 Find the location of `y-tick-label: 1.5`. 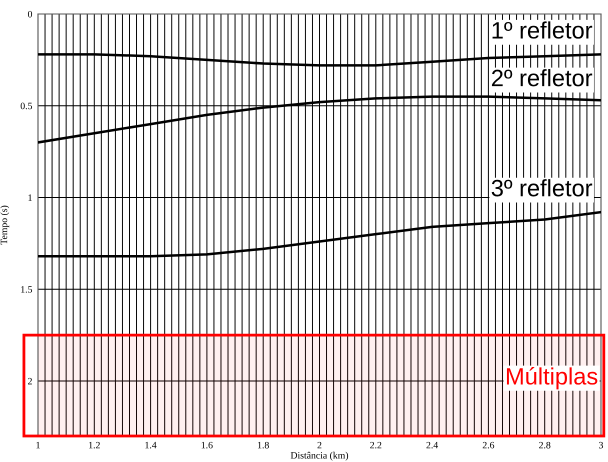

y-tick-label: 1.5 is located at coordinates (26, 289).